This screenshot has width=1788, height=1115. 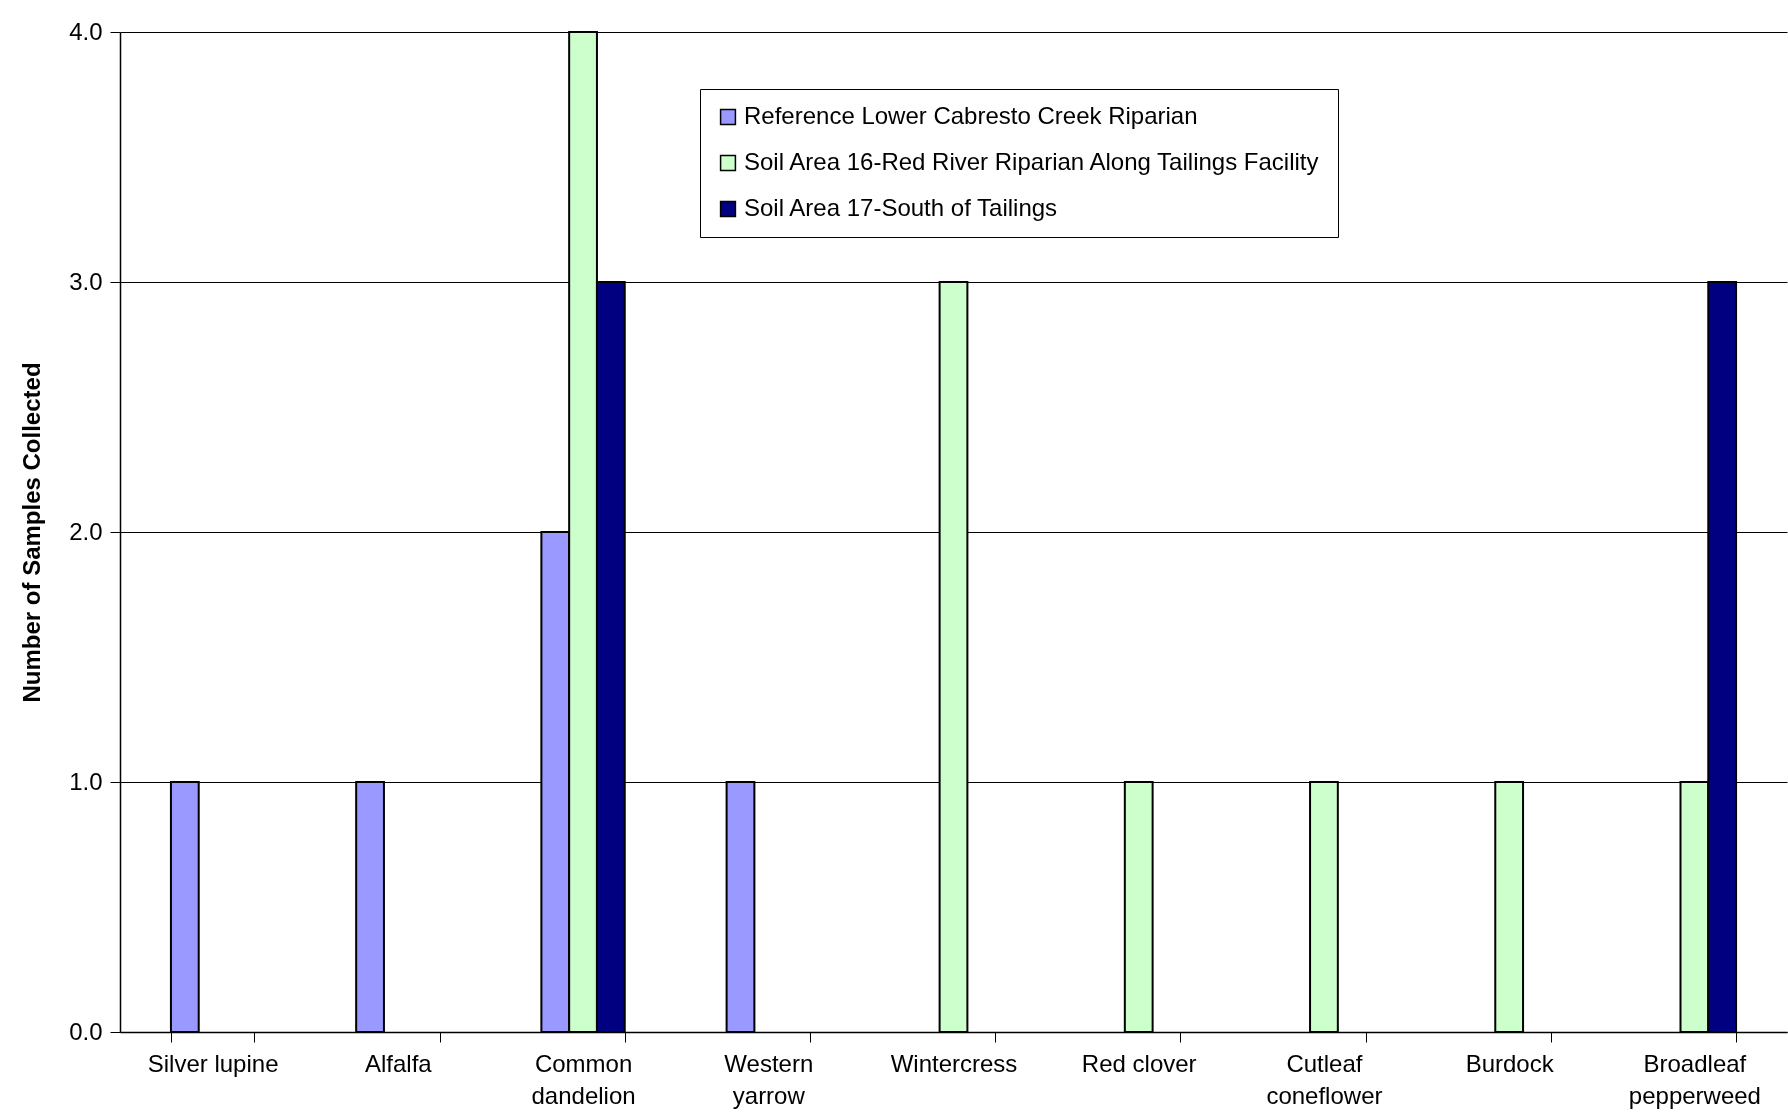 I want to click on x-tick-label: Alfalfa, so click(x=398, y=1063).